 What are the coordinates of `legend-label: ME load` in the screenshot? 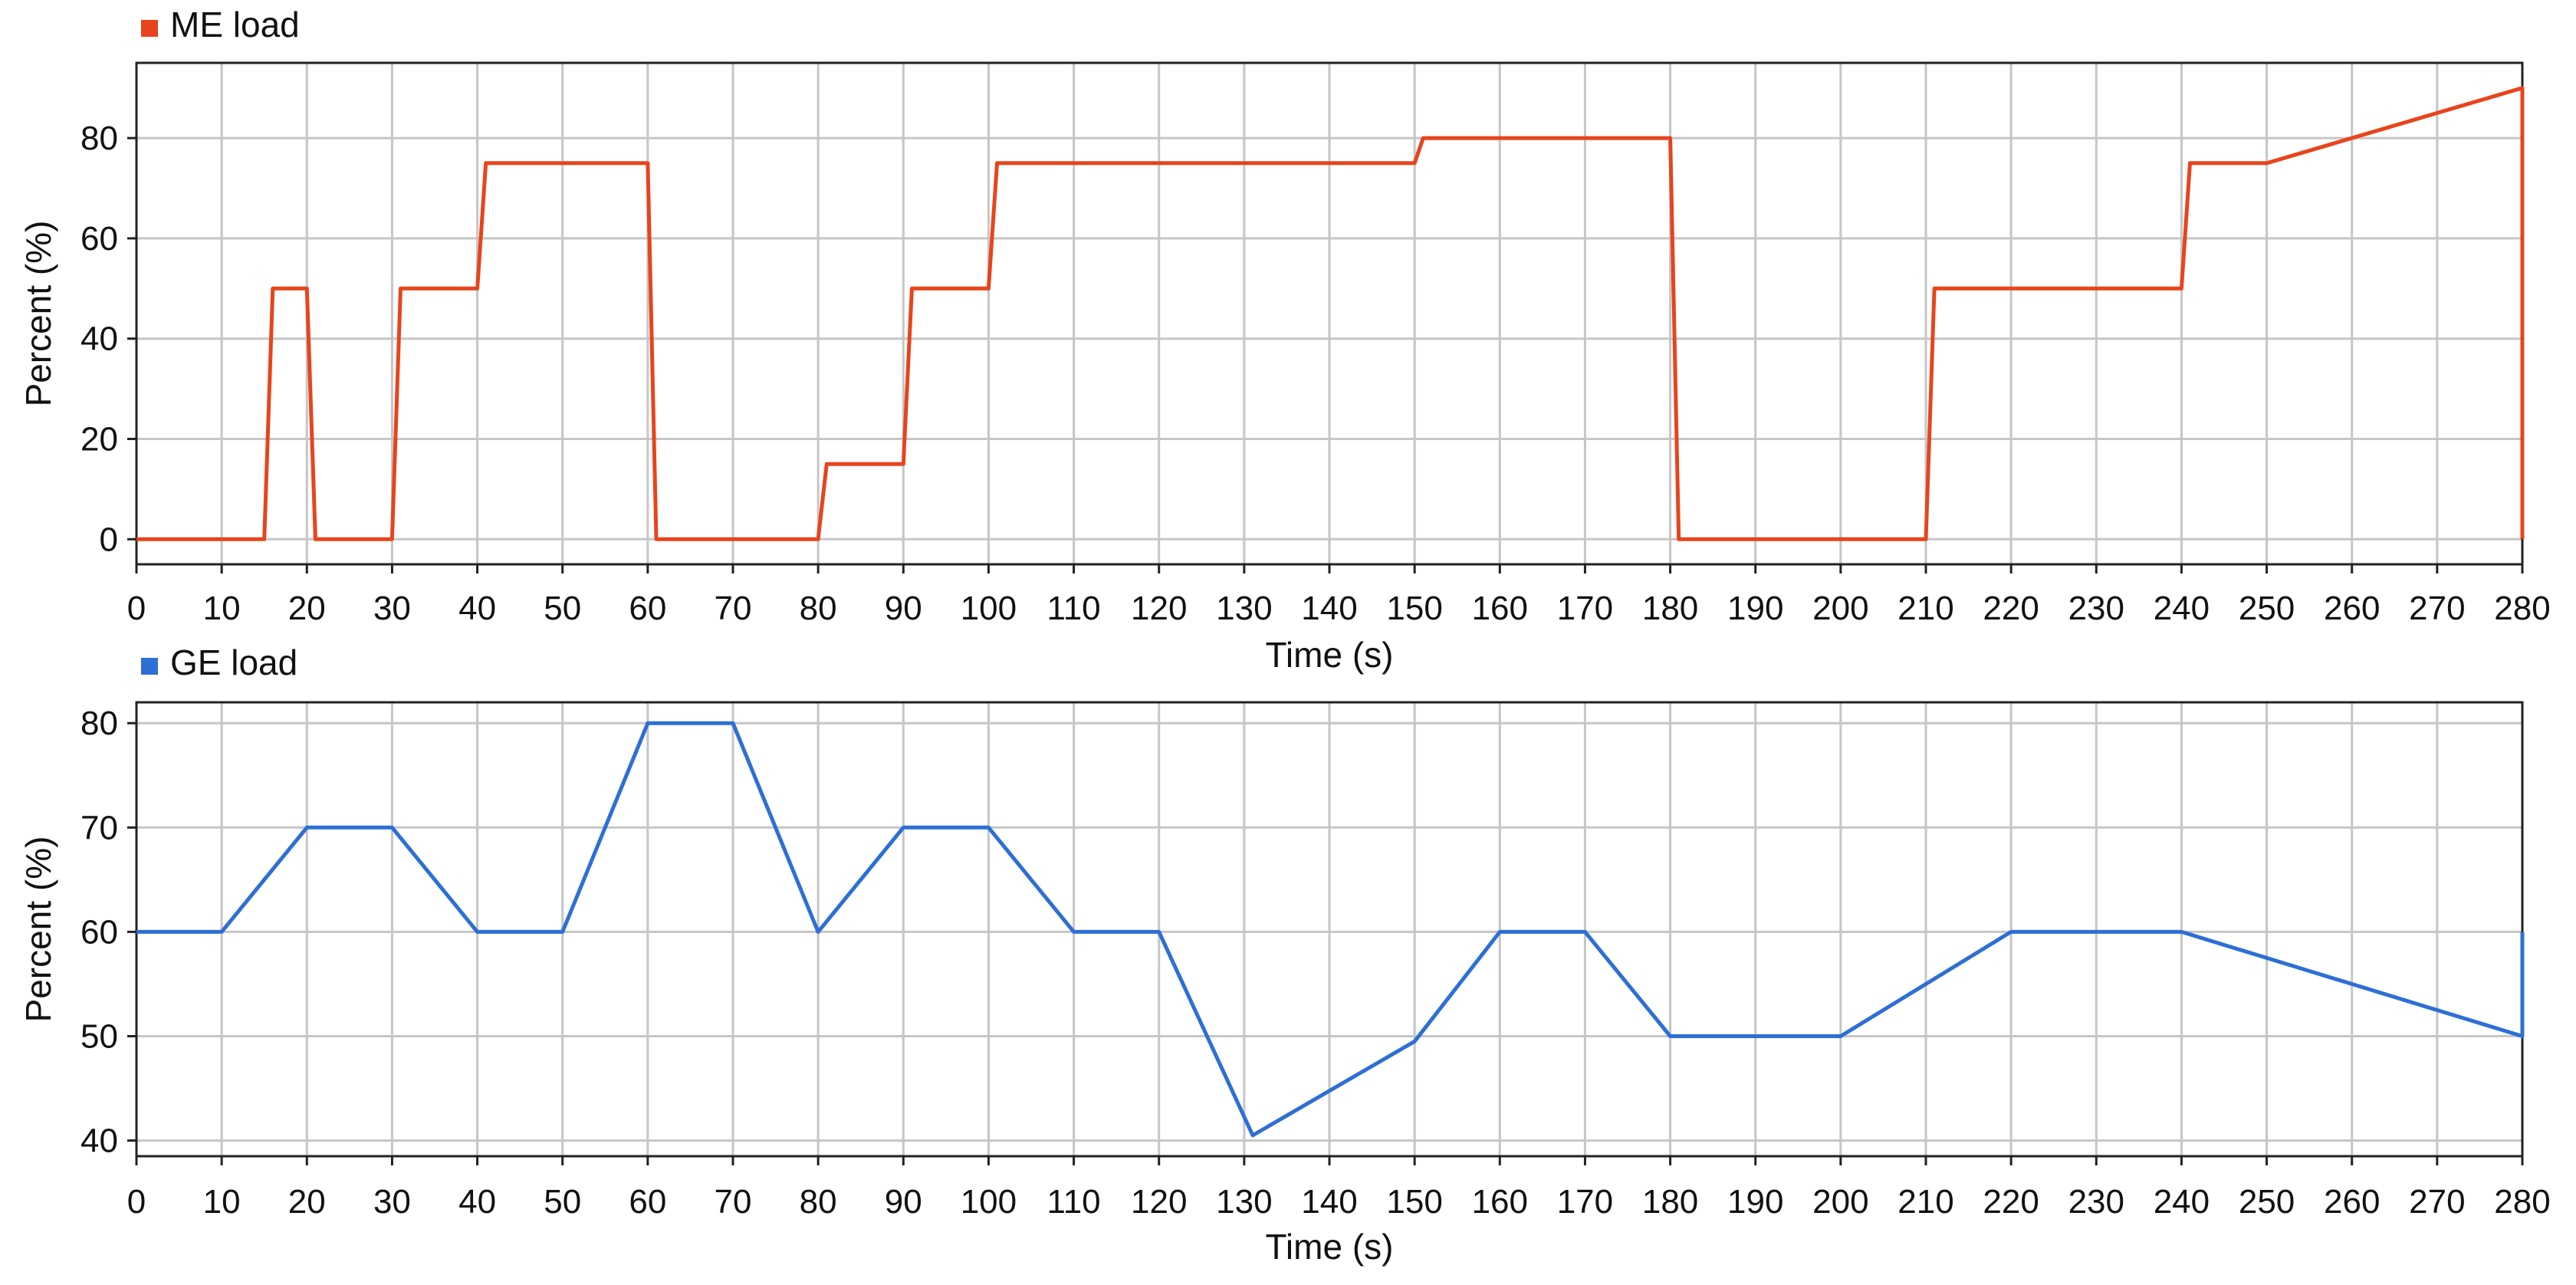 It's located at (235, 24).